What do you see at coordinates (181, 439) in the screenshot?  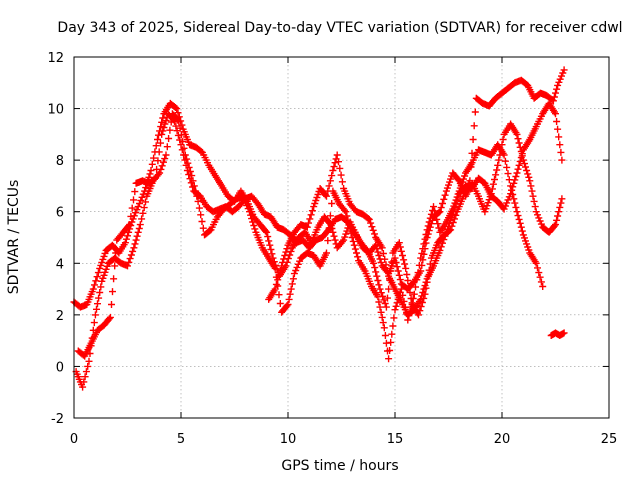 I see `x-tick-label: 5` at bounding box center [181, 439].